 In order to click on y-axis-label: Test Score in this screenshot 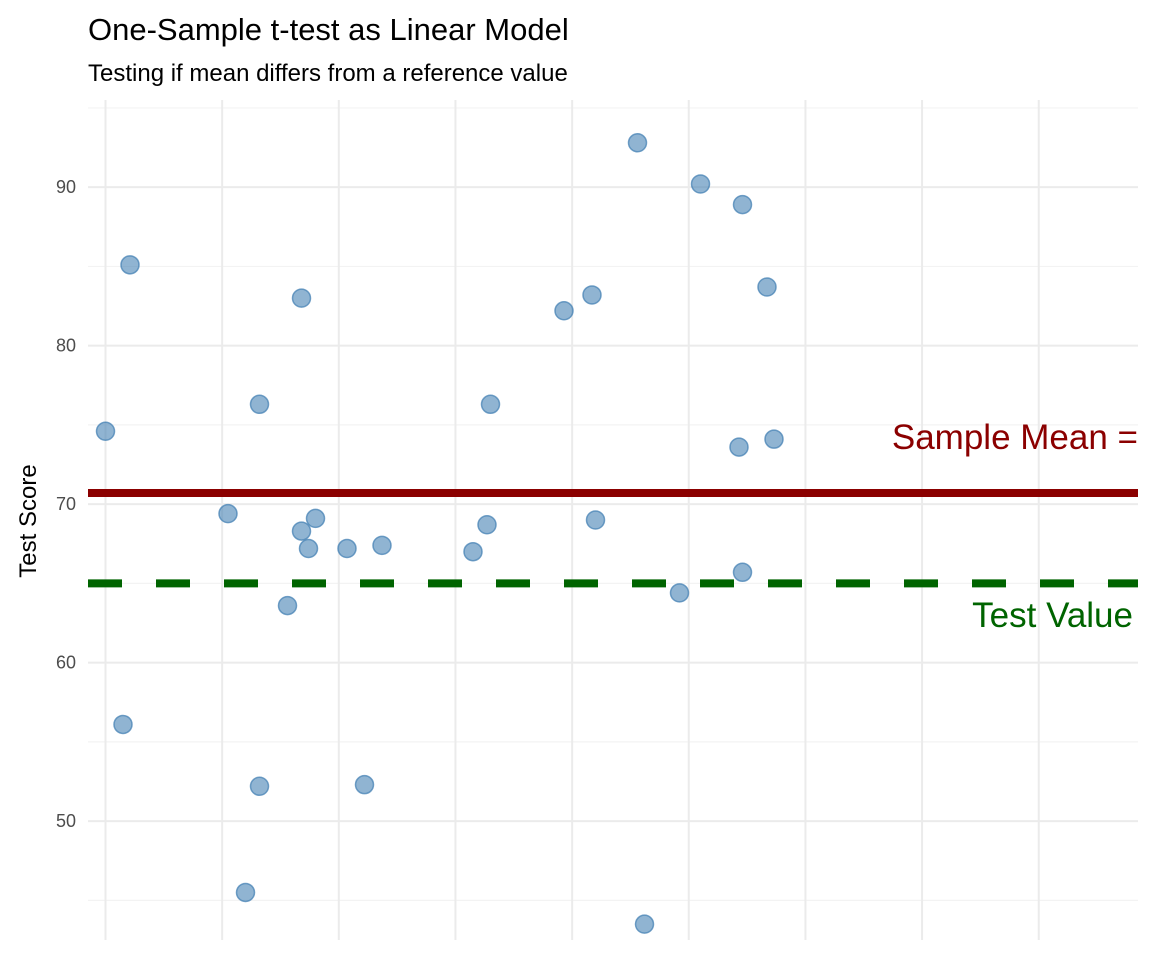, I will do `click(28, 520)`.